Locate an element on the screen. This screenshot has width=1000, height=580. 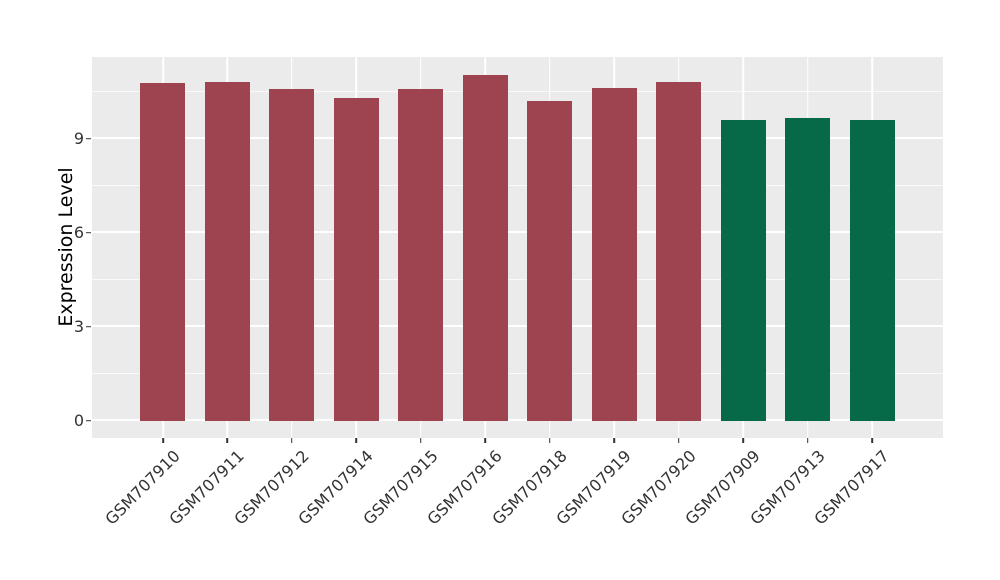
y-tick-label: 6 is located at coordinates (78, 232).